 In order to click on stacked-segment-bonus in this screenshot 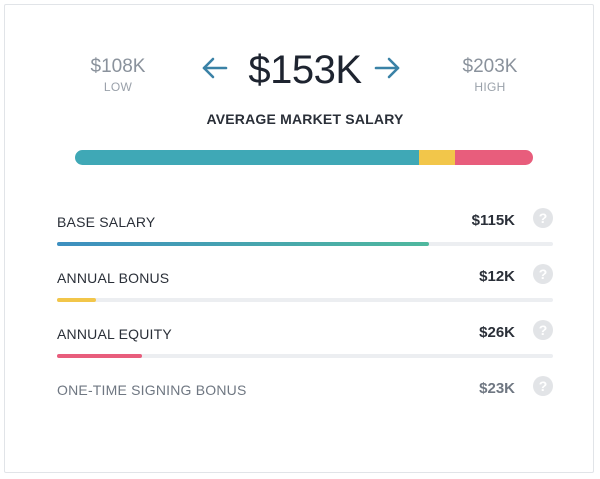, I will do `click(436, 157)`.